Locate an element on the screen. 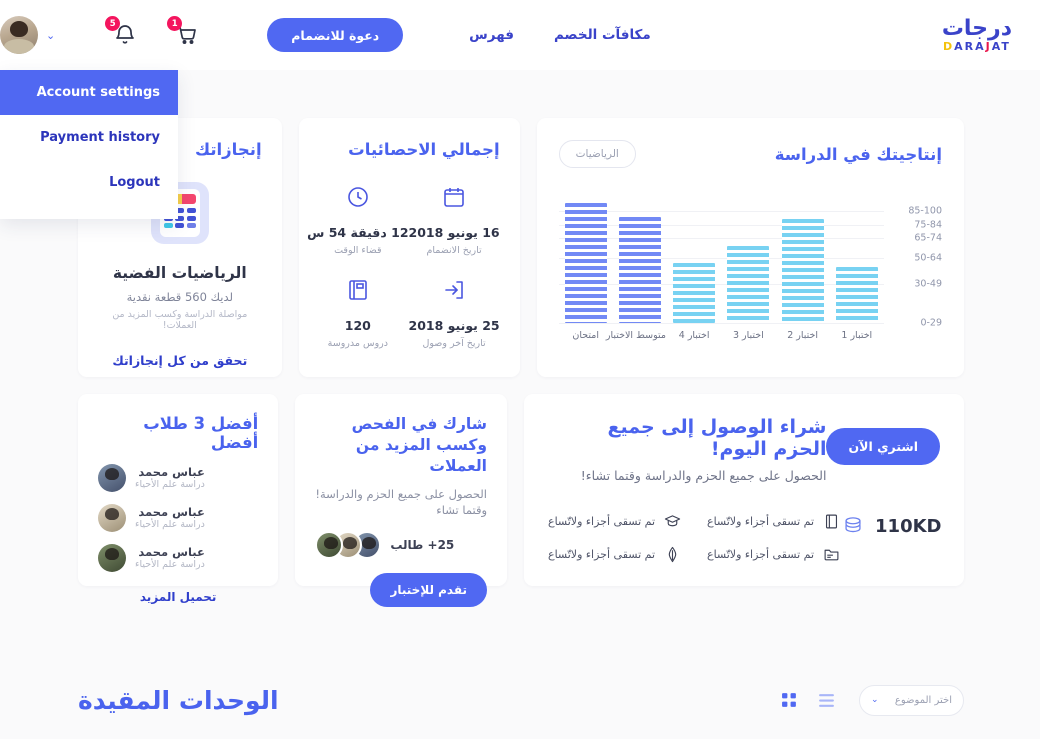  chart-x-tick-label: اختبار 4 is located at coordinates (694, 335).